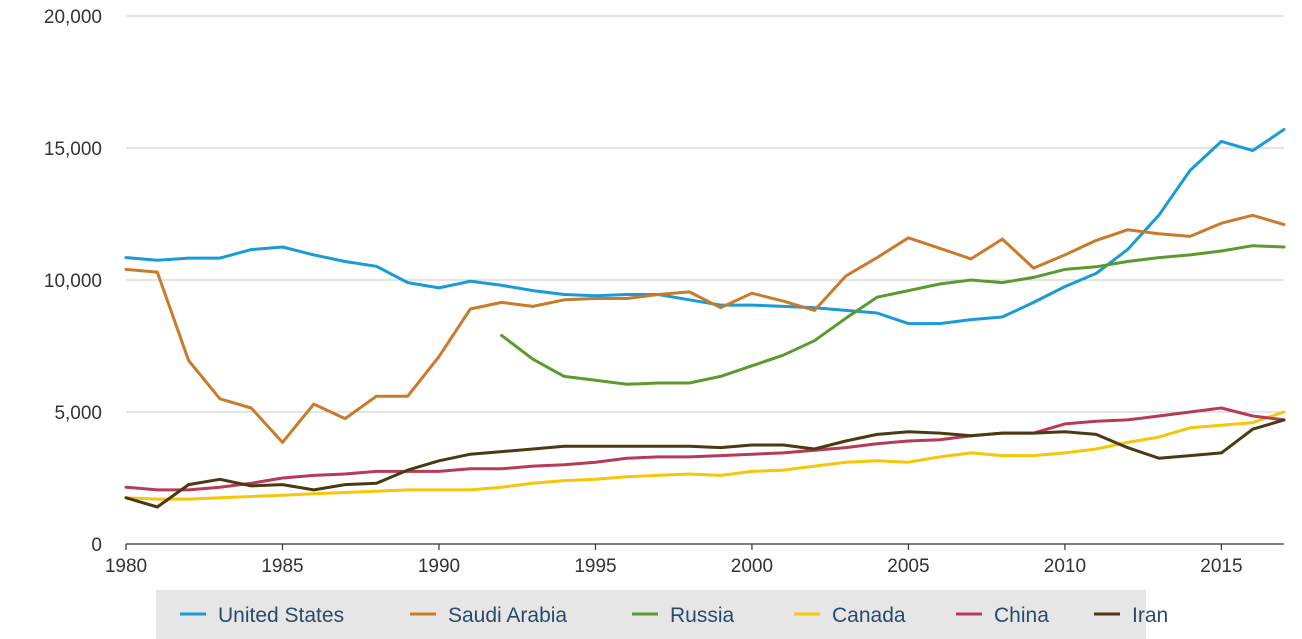 Image resolution: width=1302 pixels, height=639 pixels. What do you see at coordinates (282, 566) in the screenshot?
I see `x-tick-label: 1985` at bounding box center [282, 566].